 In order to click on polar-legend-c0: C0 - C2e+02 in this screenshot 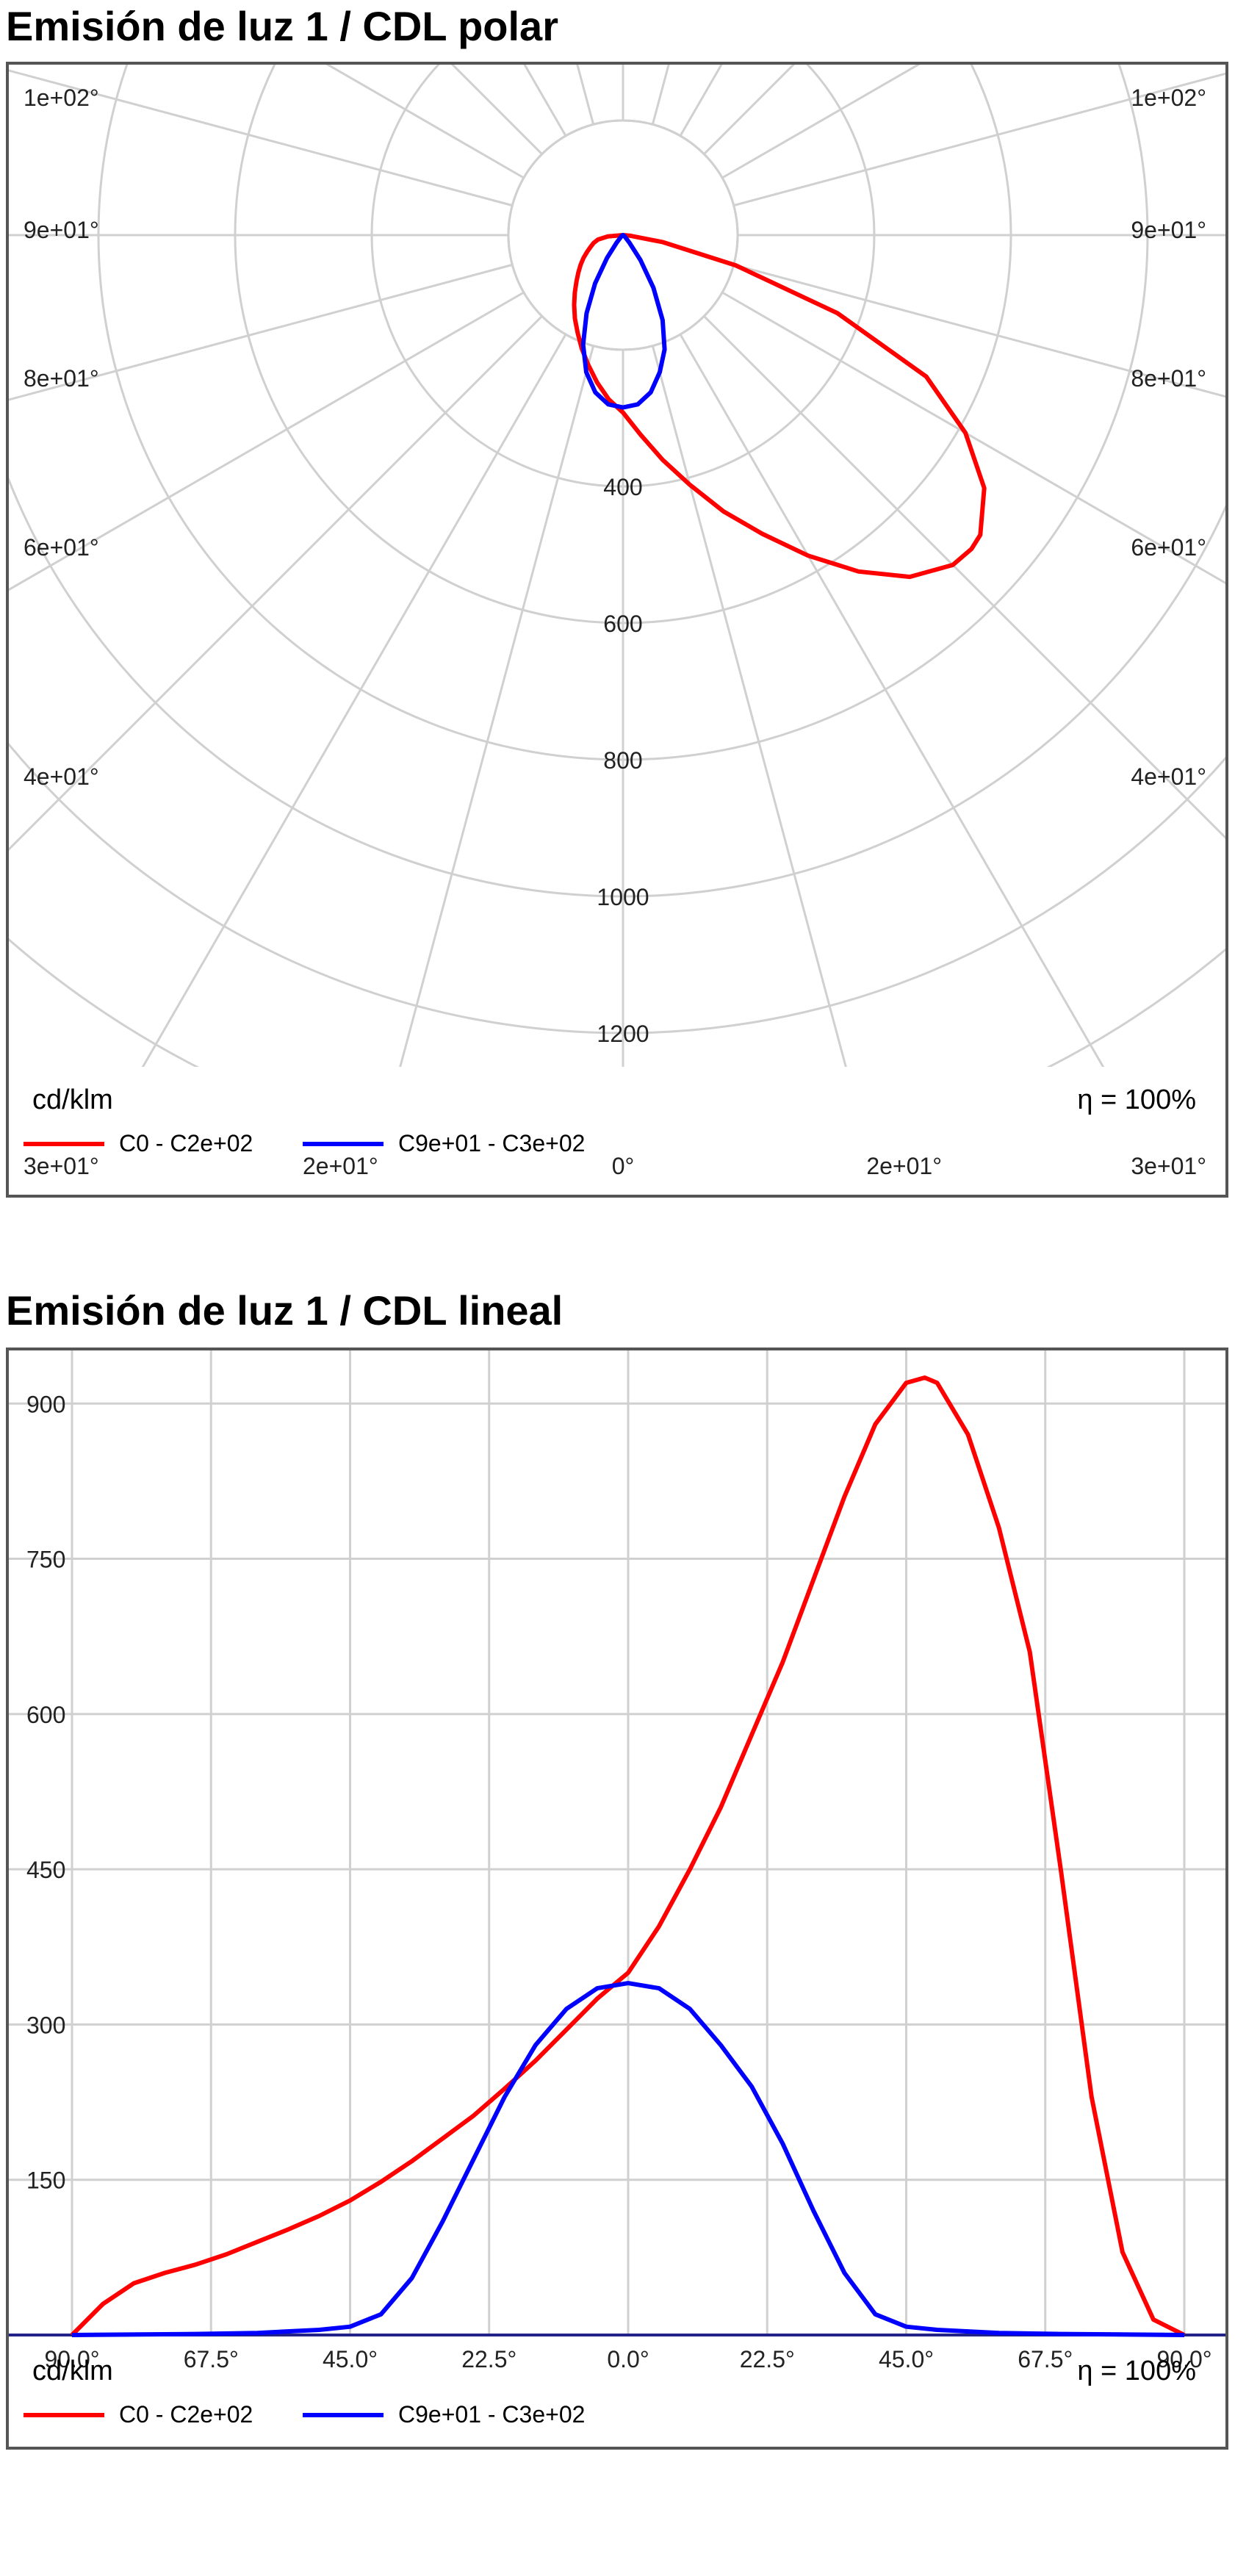, I will do `click(138, 1143)`.